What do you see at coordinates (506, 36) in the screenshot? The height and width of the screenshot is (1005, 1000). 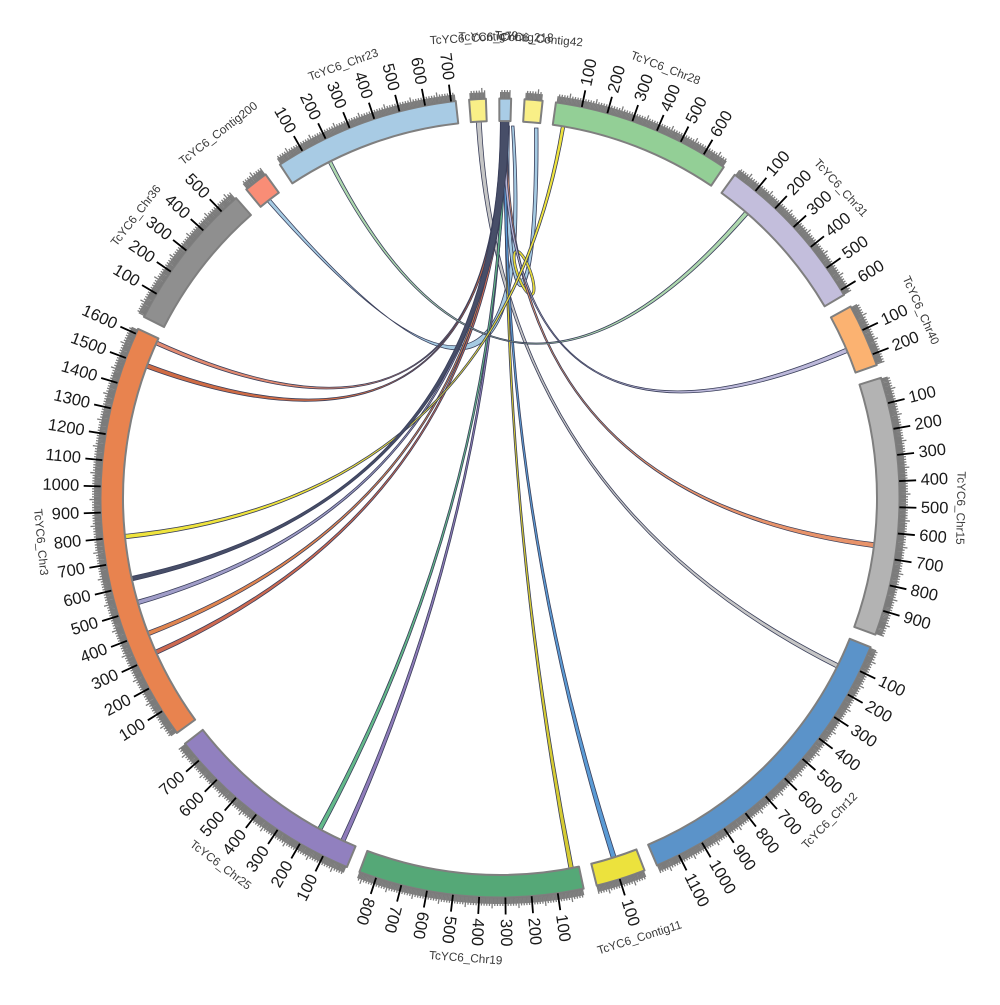 I see `svg-text: TcYC6_Contig218` at bounding box center [506, 36].